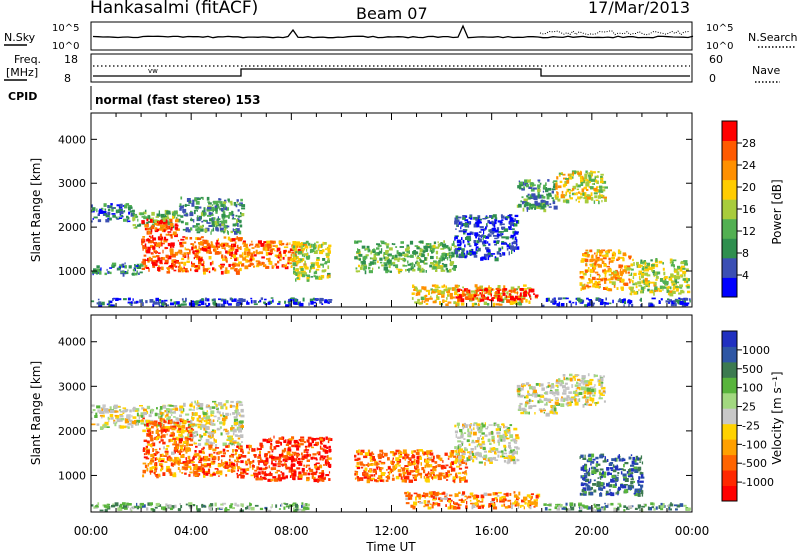  Describe the element at coordinates (393, 31) in the screenshot. I see `nsky-trace` at that location.